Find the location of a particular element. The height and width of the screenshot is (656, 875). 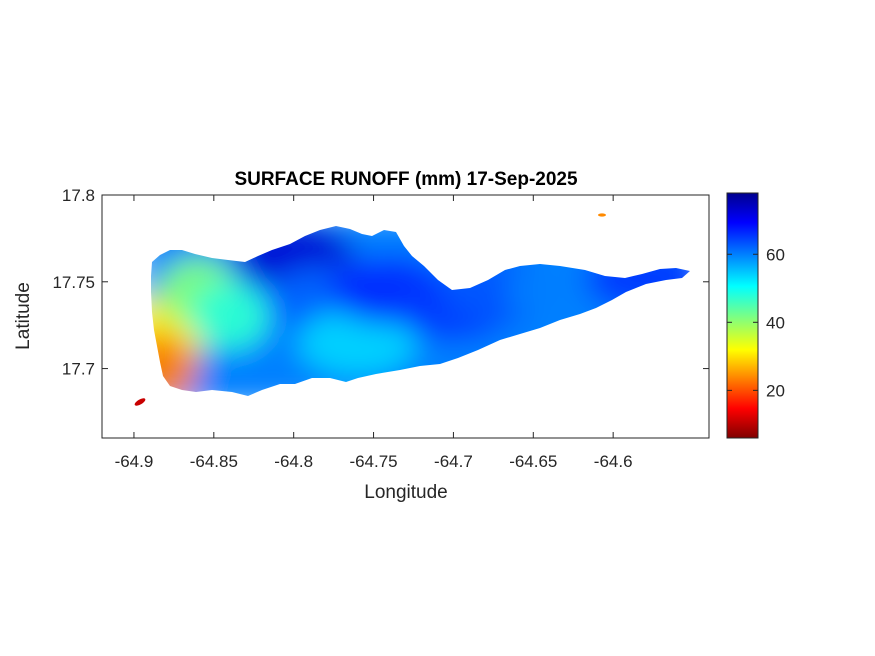

colorbar-tick-label: 20 is located at coordinates (775, 390).